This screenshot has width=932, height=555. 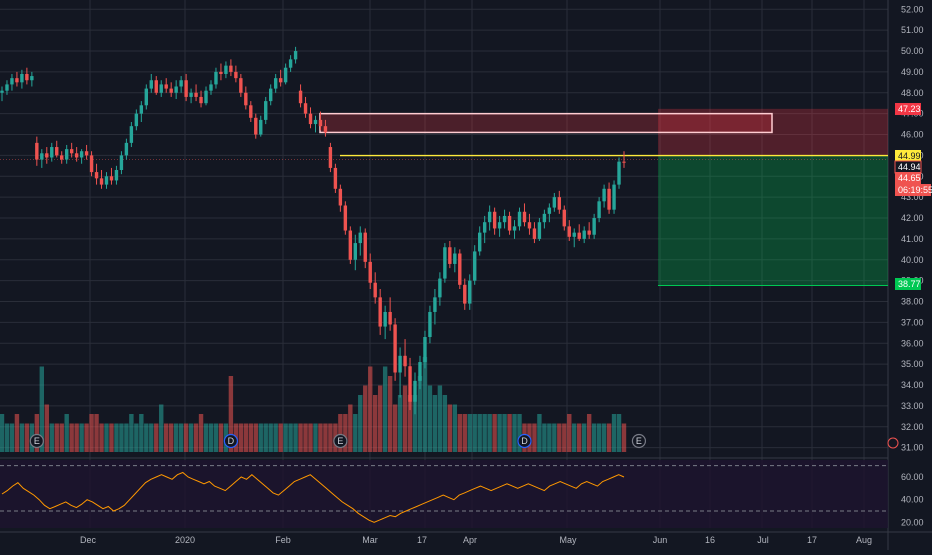 I want to click on time-axis: Dec 2020 Feb Mar 17 Apr May Jun 16 Jul 17 Aug, so click(x=476, y=540).